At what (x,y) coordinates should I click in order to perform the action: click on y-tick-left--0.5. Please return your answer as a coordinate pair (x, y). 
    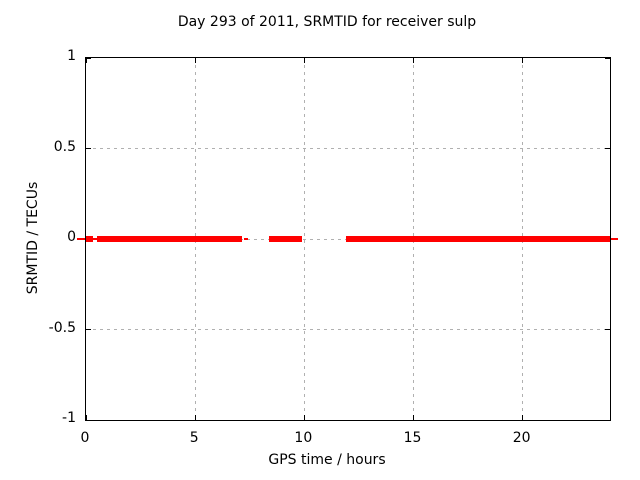
    Looking at the image, I should click on (88, 329).